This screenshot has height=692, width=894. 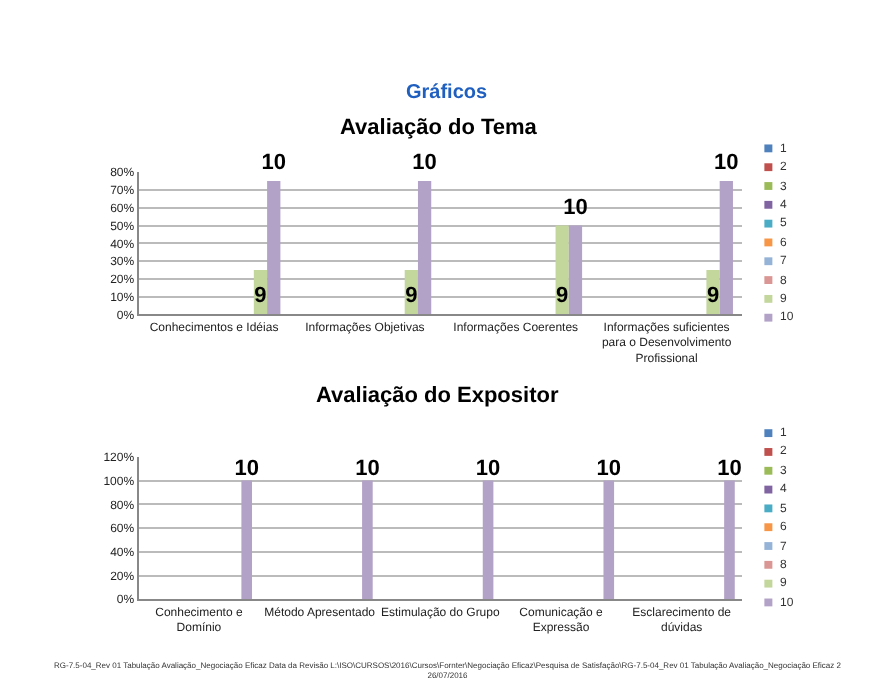 I want to click on chart-title: Avaliação do Expositor, so click(x=438, y=396).